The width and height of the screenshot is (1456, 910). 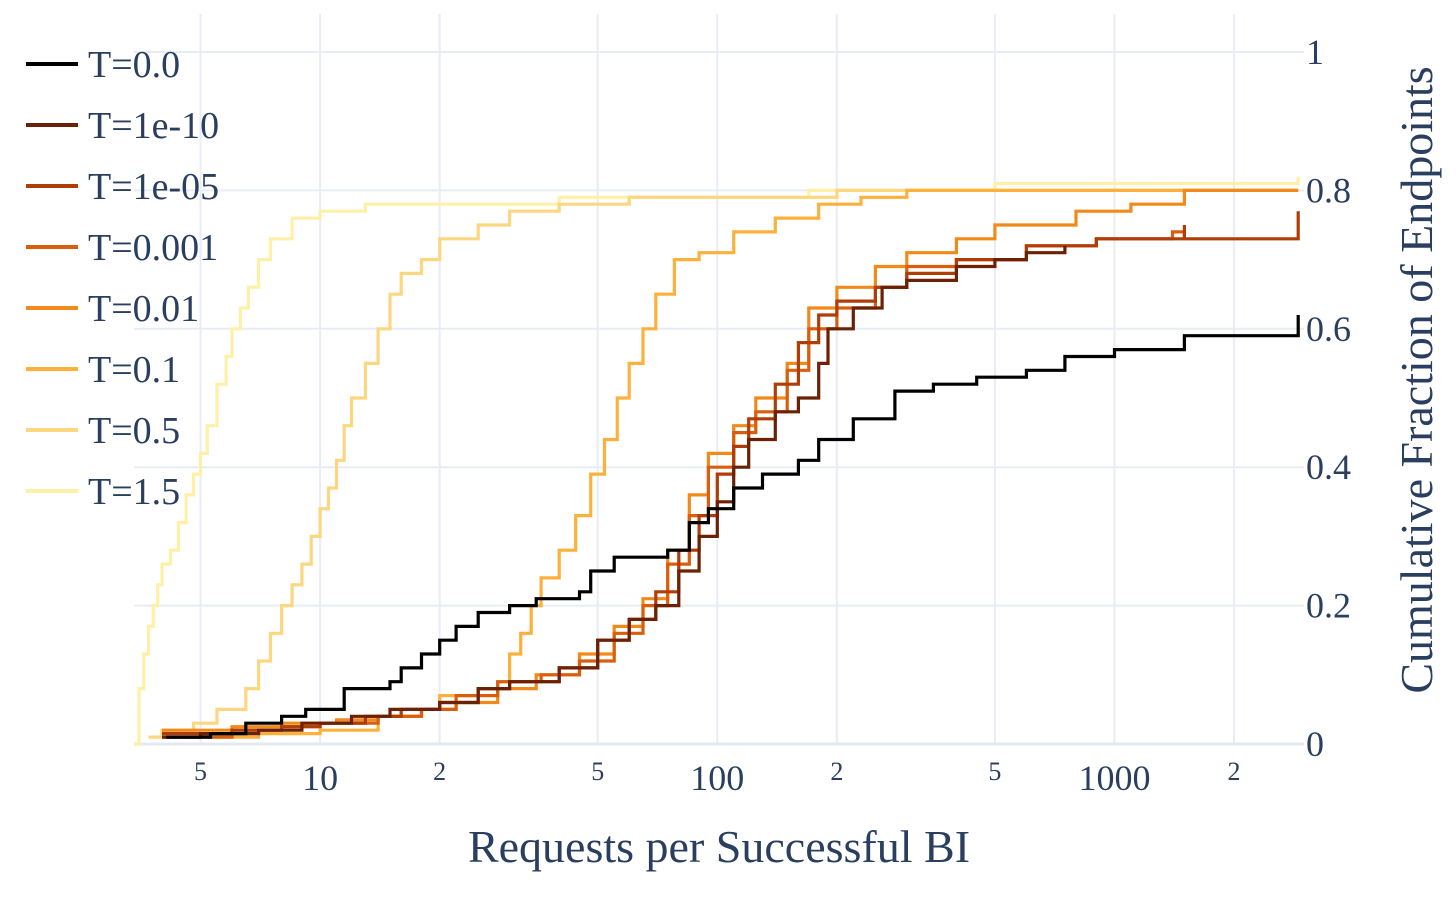 What do you see at coordinates (134, 492) in the screenshot?
I see `legend-label: T=1.5` at bounding box center [134, 492].